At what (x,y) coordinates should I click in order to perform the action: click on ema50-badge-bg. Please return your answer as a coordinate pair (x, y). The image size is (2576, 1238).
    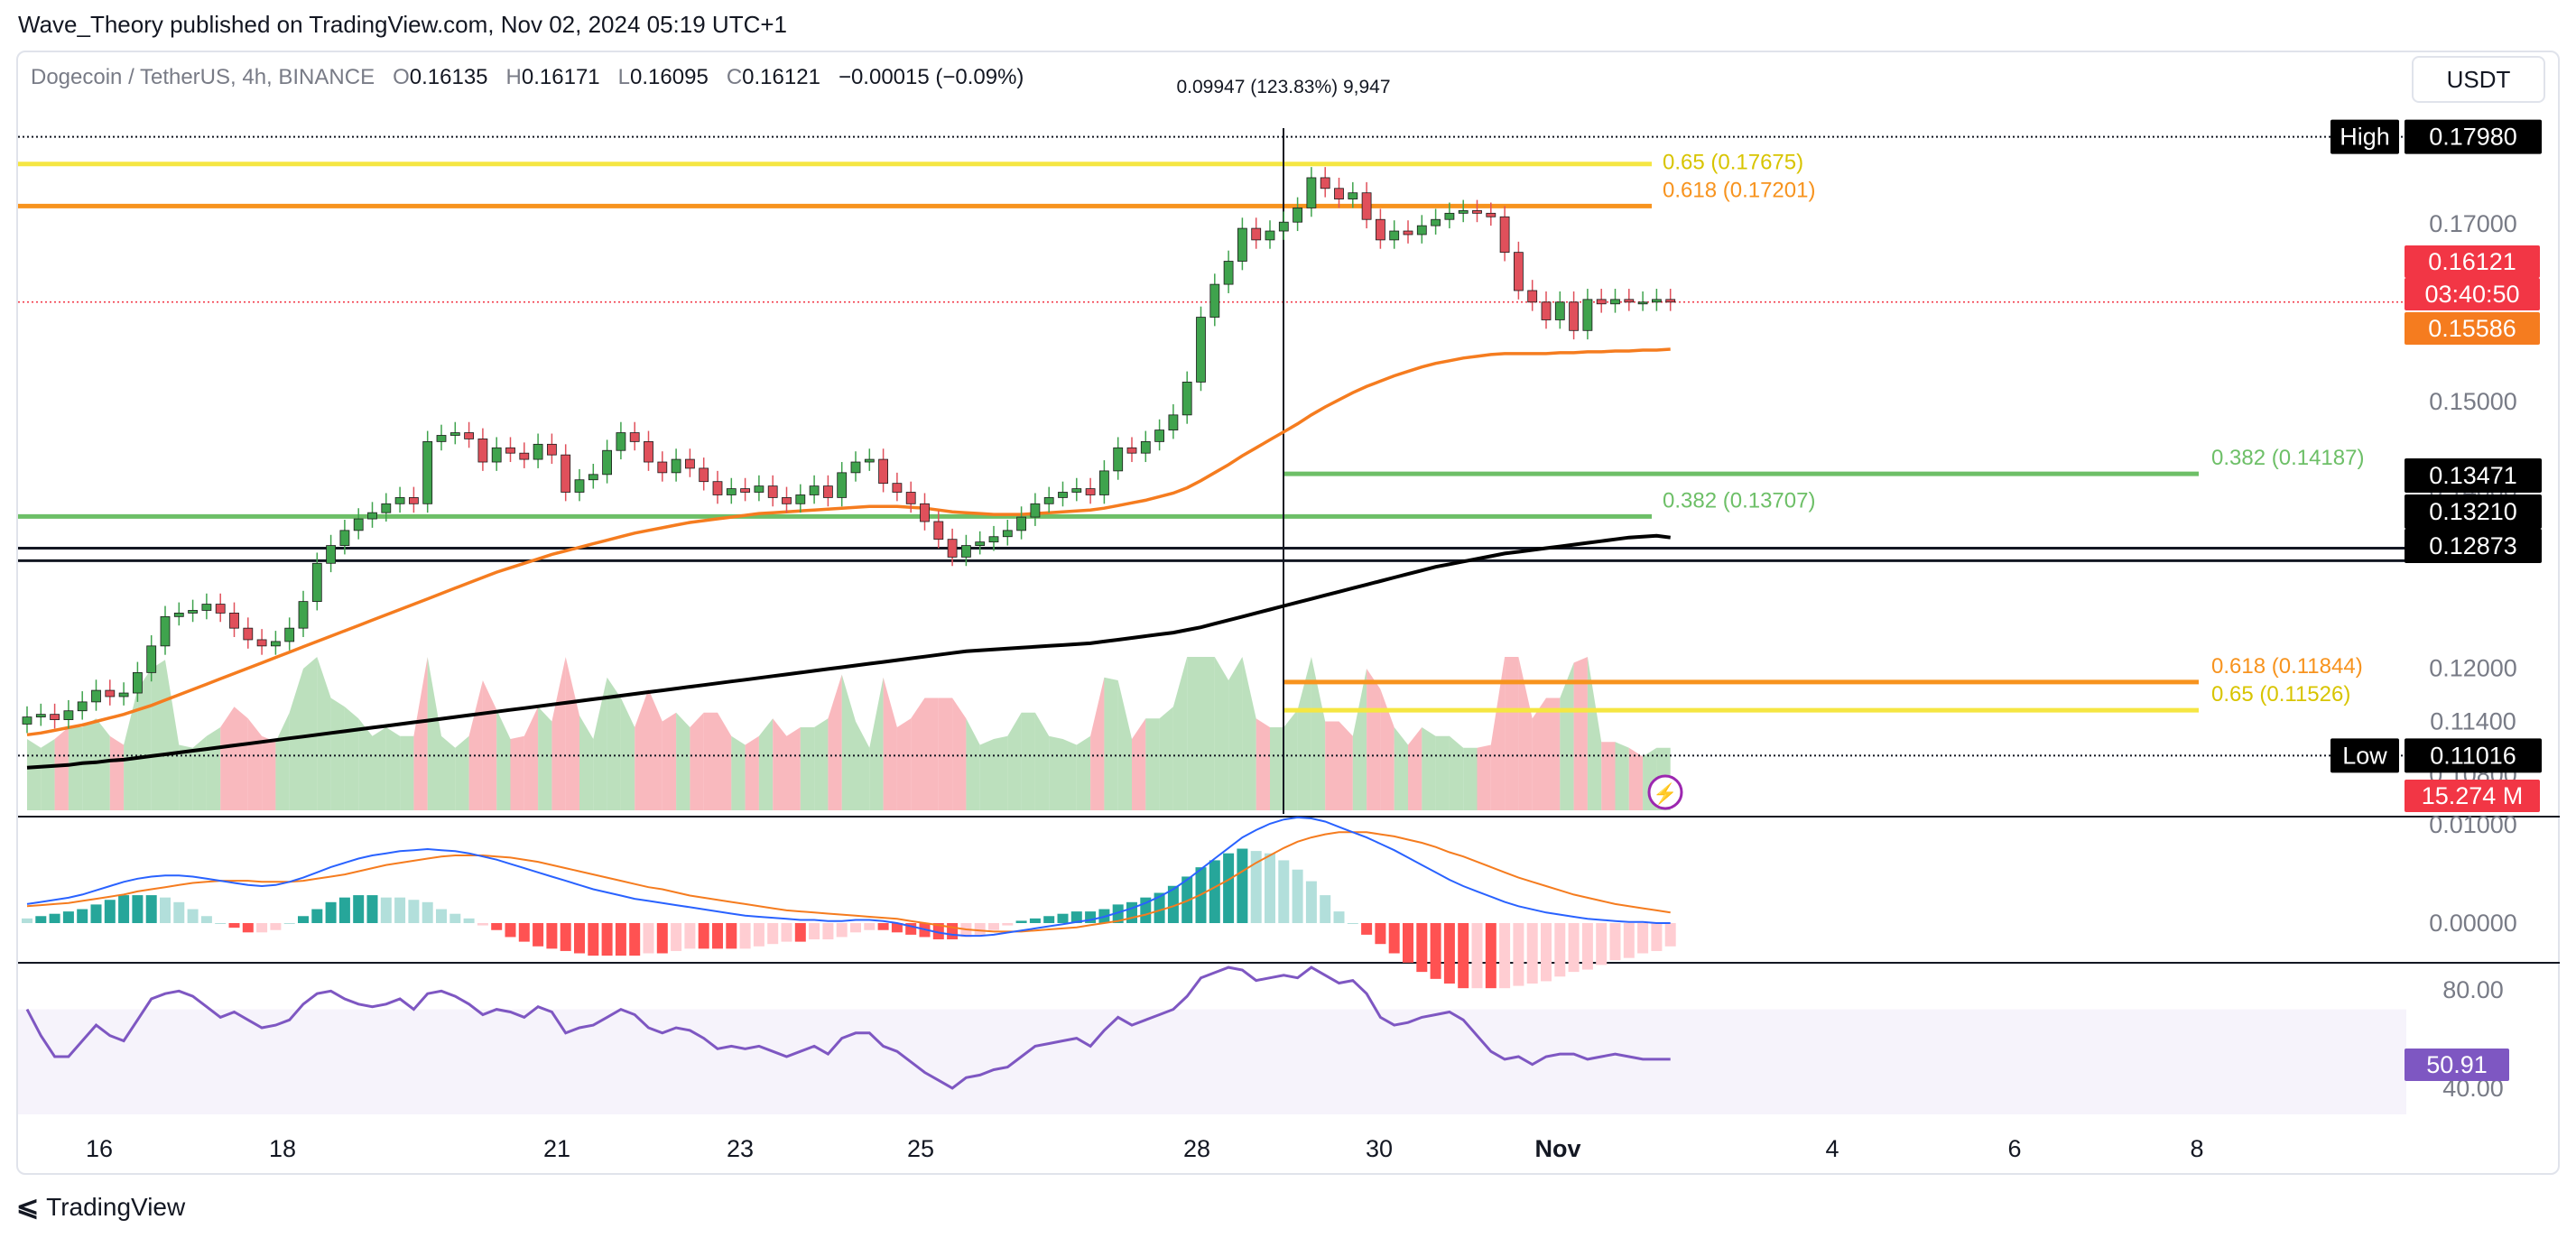
    Looking at the image, I should click on (2472, 329).